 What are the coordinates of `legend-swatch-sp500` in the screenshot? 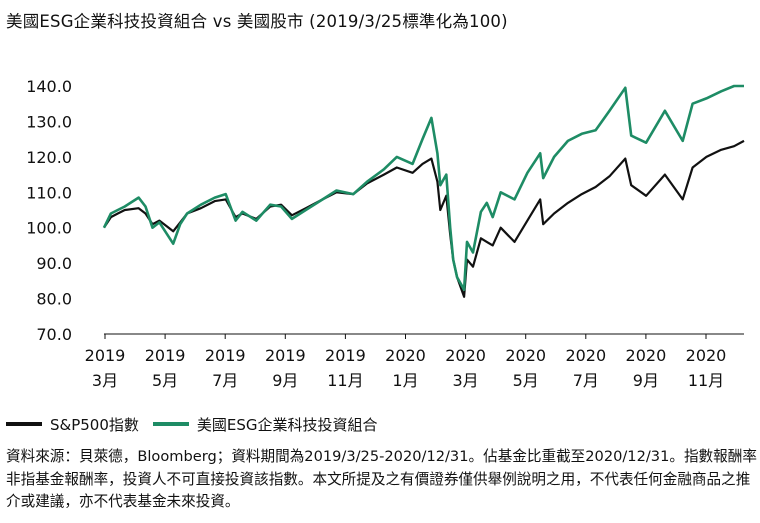 It's located at (24, 424).